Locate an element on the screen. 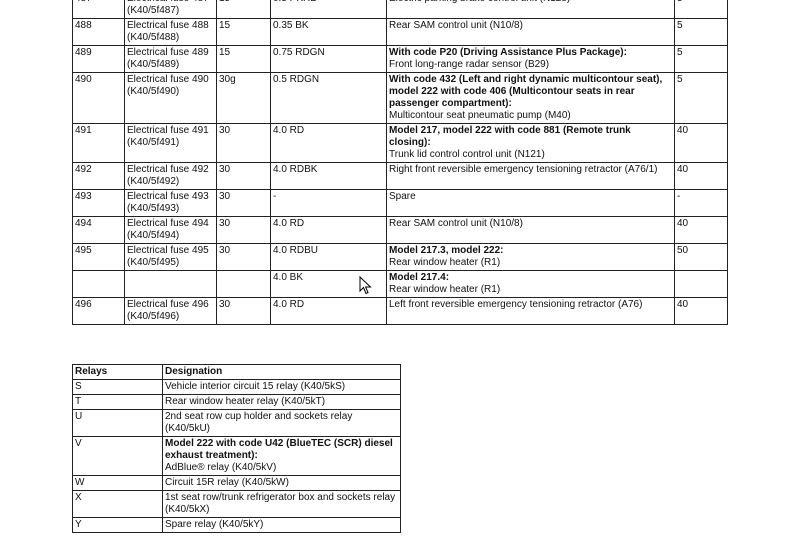 The height and width of the screenshot is (540, 786). fuse-code: (K40/5f492) is located at coordinates (153, 181).